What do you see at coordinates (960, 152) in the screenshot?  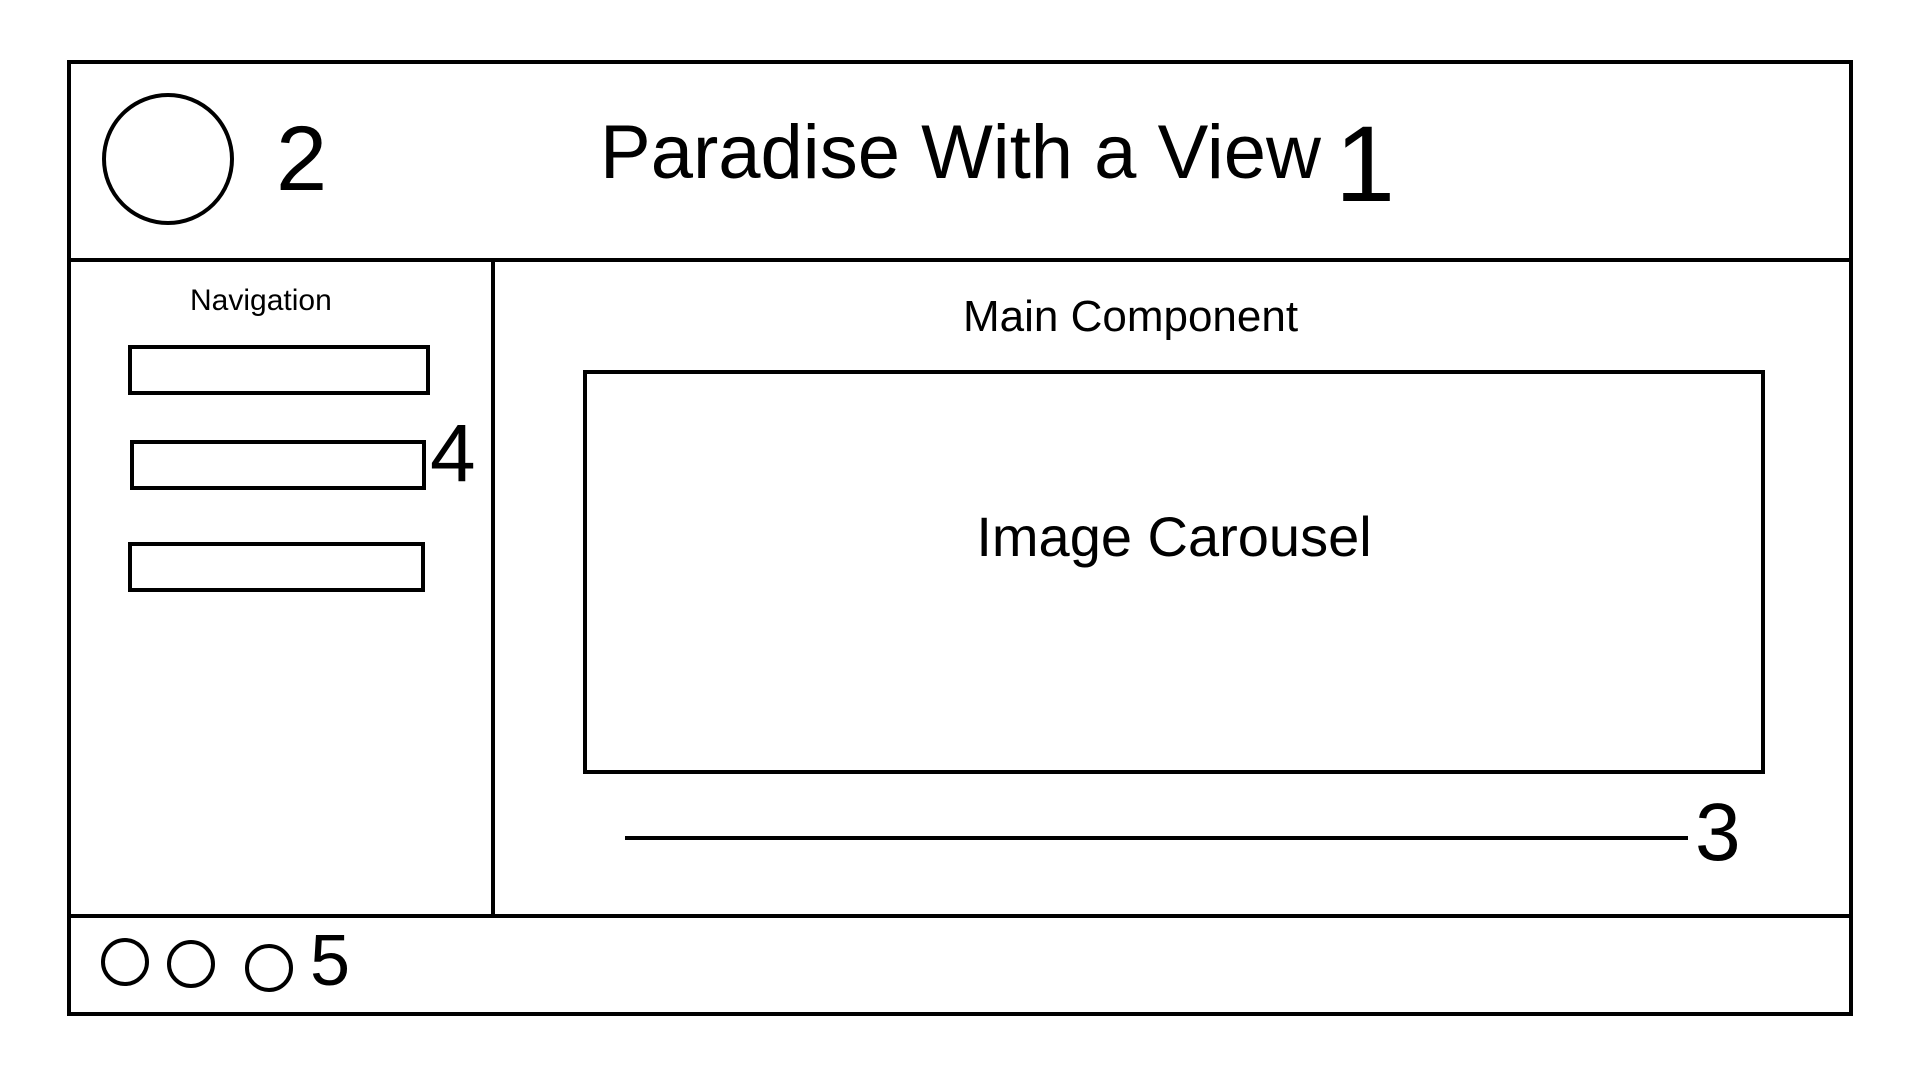 I see `page-title: Paradise With a View` at bounding box center [960, 152].